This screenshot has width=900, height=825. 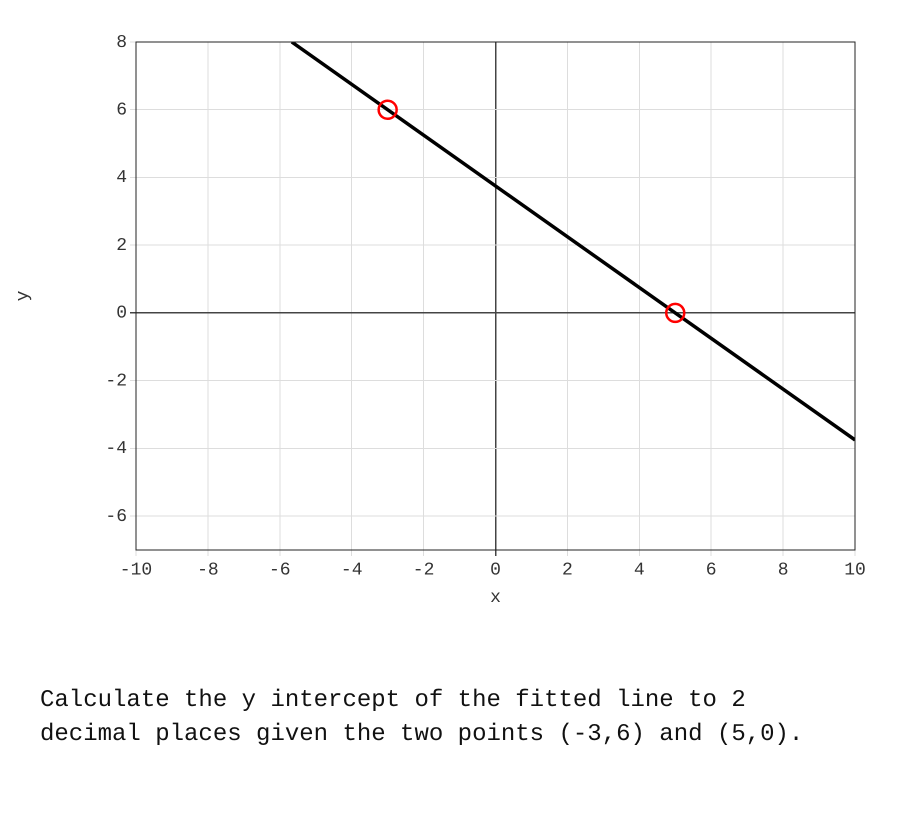 What do you see at coordinates (116, 449) in the screenshot?
I see `y-tick-label: -4` at bounding box center [116, 449].